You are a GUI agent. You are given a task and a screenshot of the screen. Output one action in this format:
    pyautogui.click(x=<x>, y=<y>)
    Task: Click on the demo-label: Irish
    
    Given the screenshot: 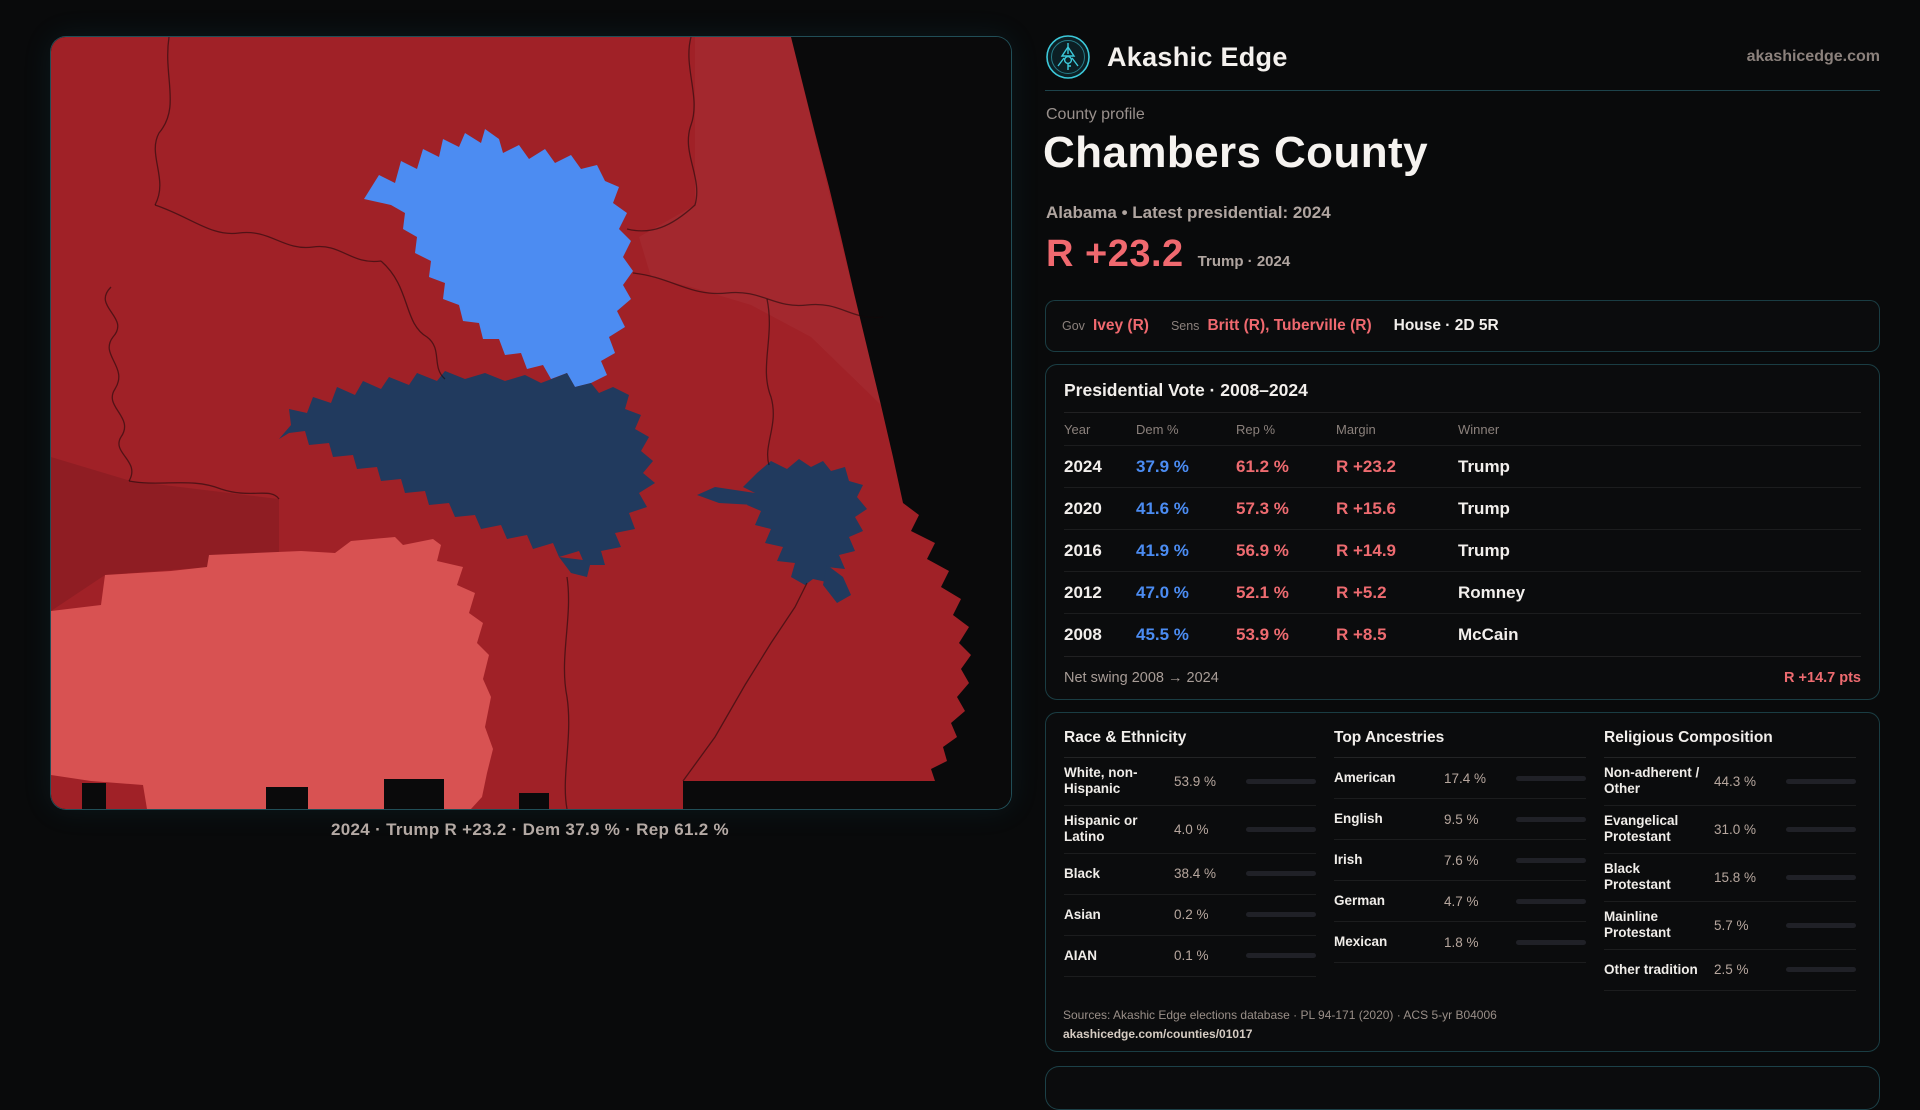 What is the action you would take?
    pyautogui.click(x=1348, y=859)
    